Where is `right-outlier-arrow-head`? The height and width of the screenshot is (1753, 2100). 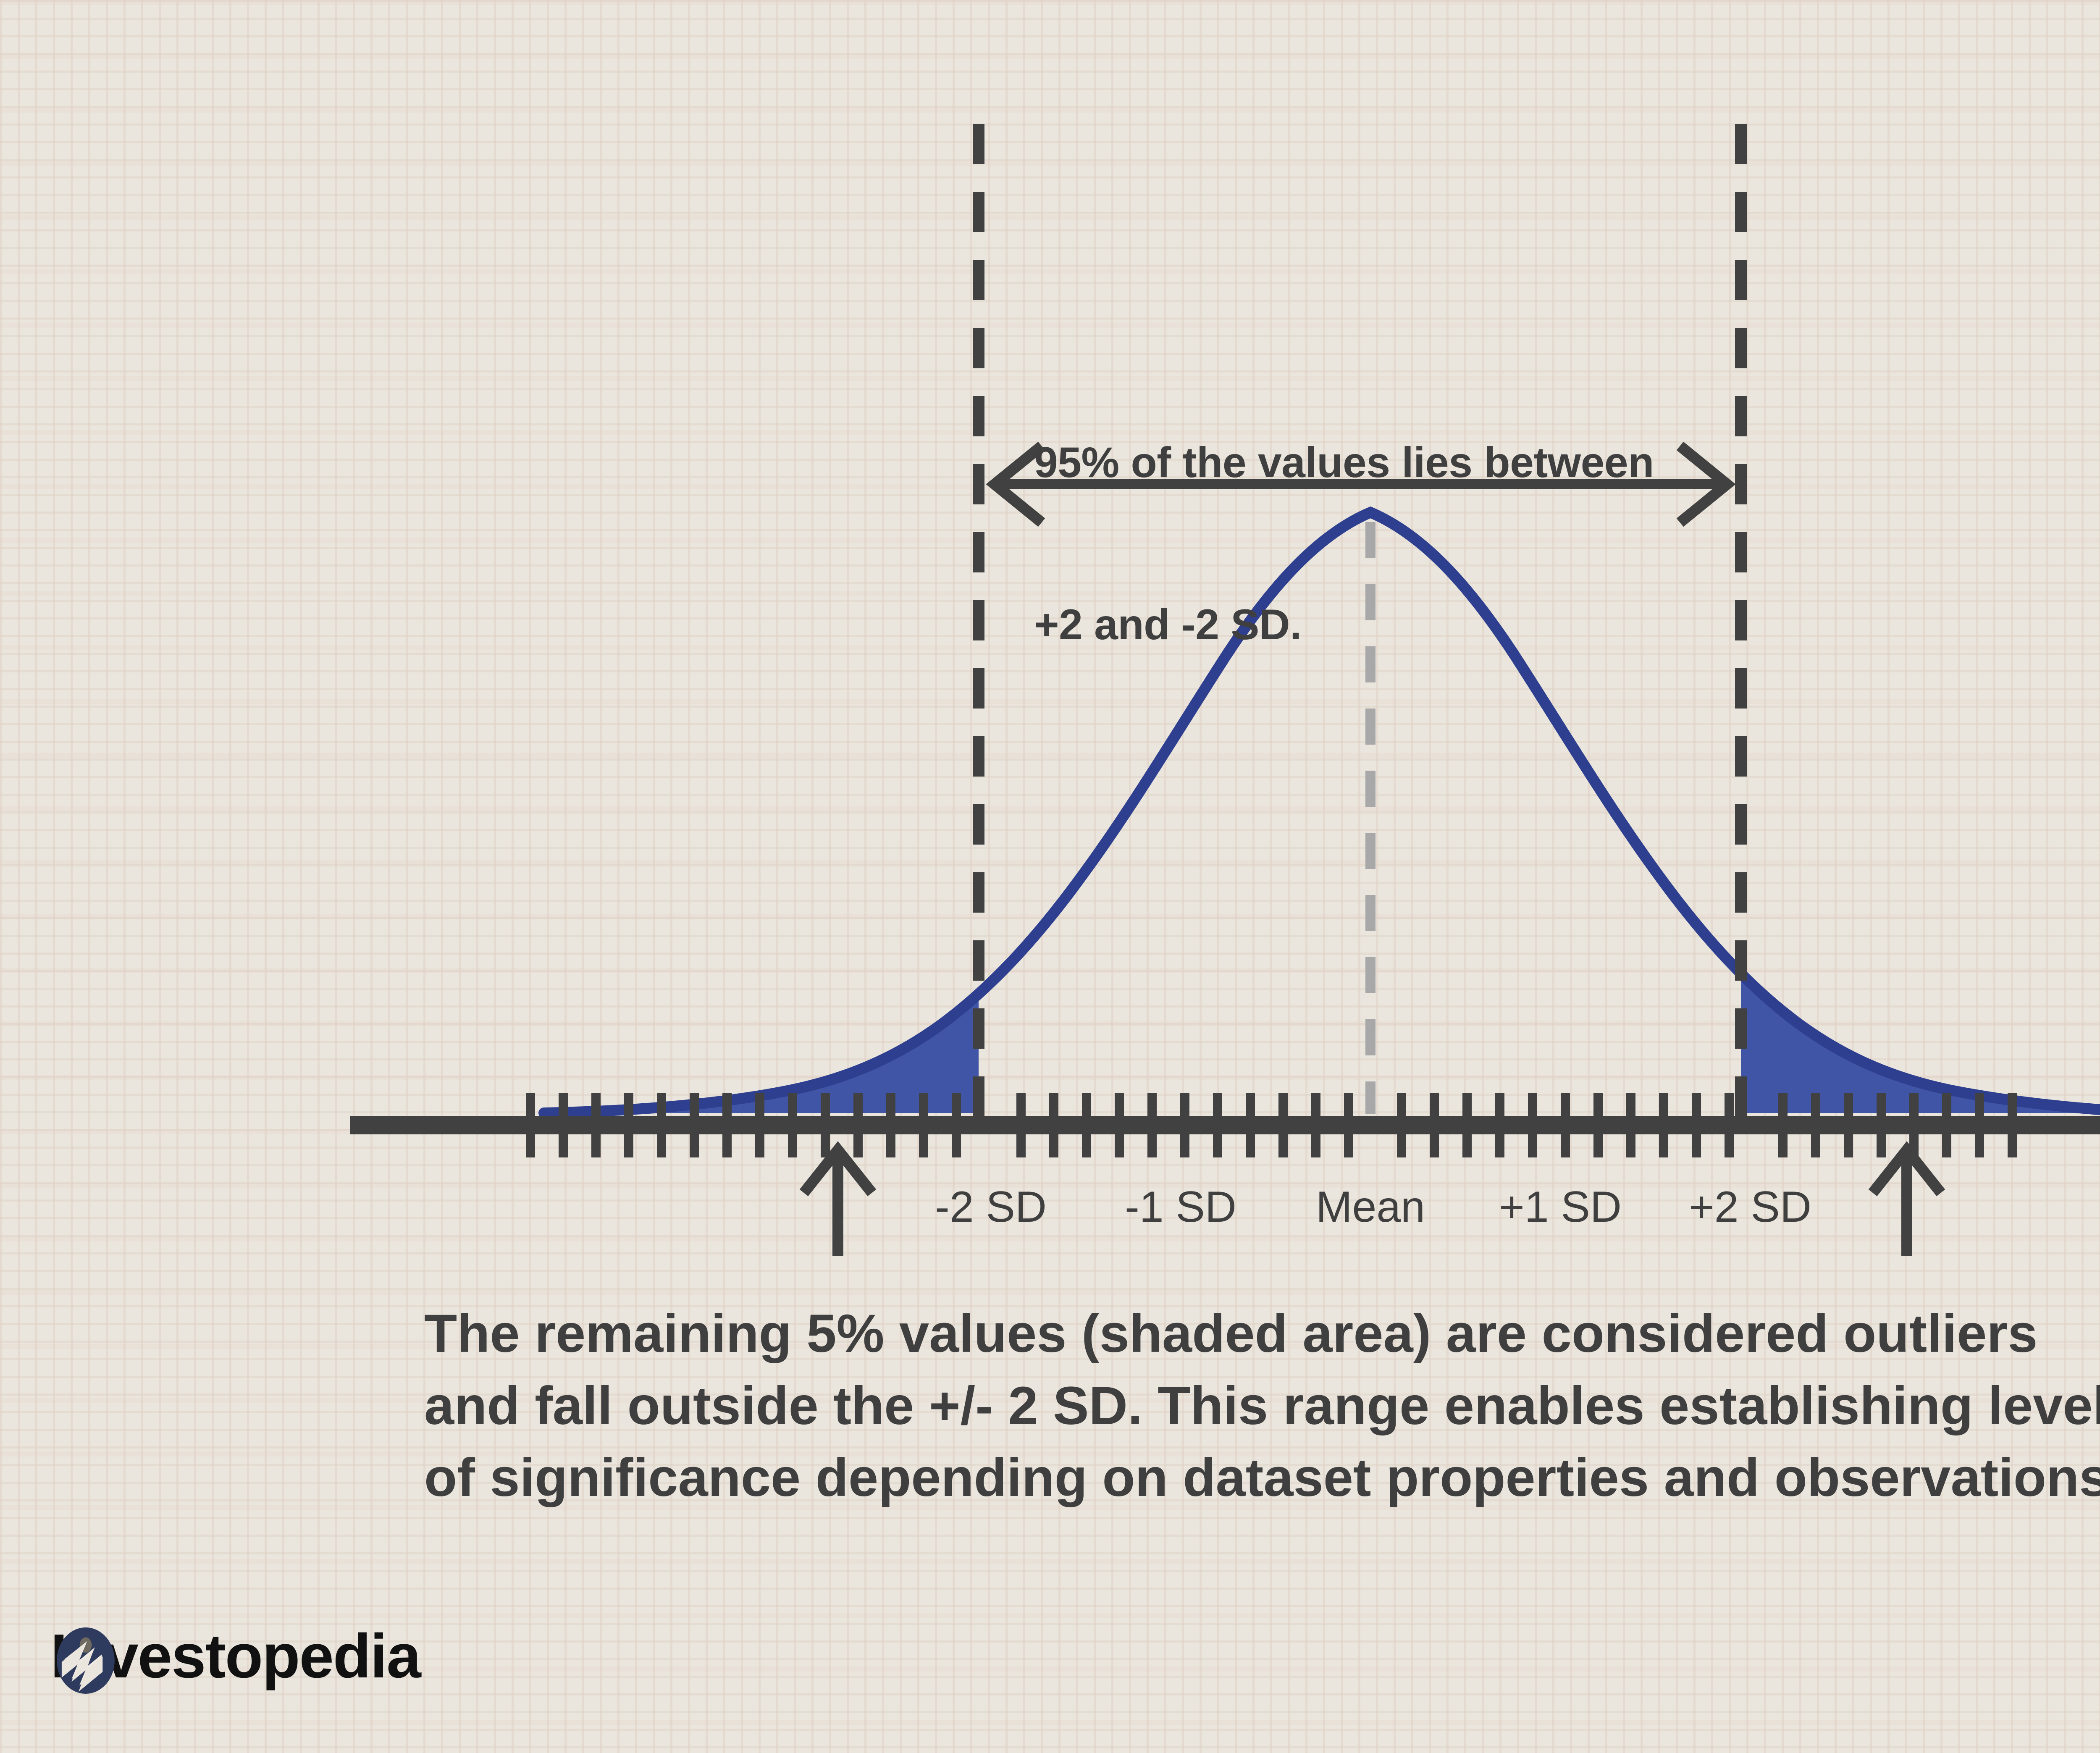 right-outlier-arrow-head is located at coordinates (1906, 1169).